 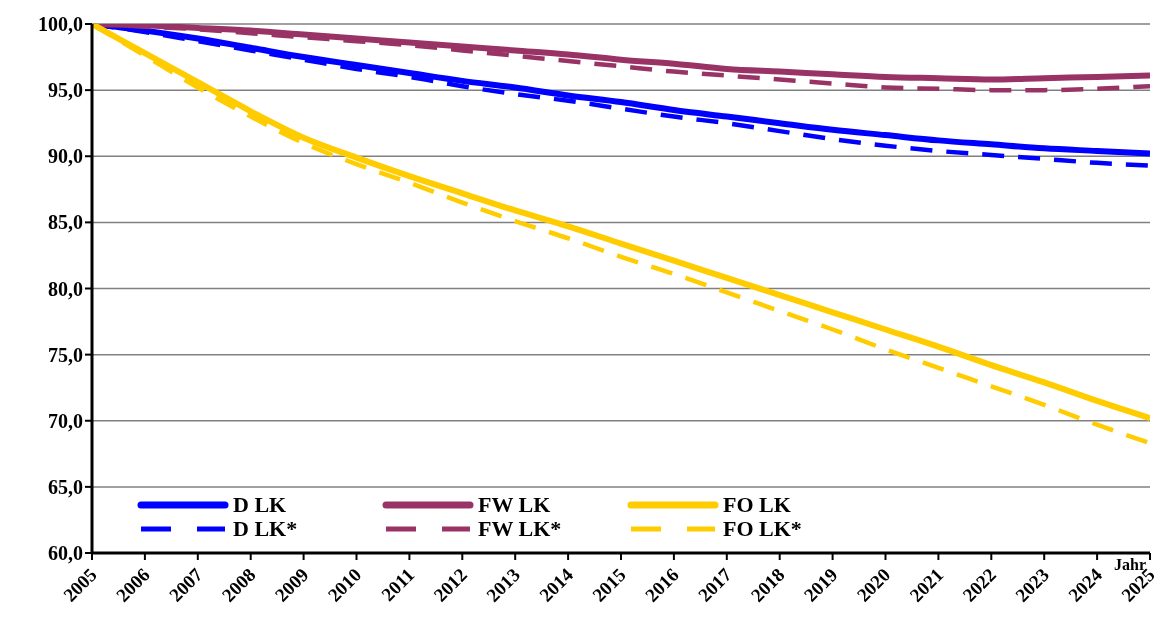 What do you see at coordinates (757, 504) in the screenshot?
I see `legend-label: FO LK` at bounding box center [757, 504].